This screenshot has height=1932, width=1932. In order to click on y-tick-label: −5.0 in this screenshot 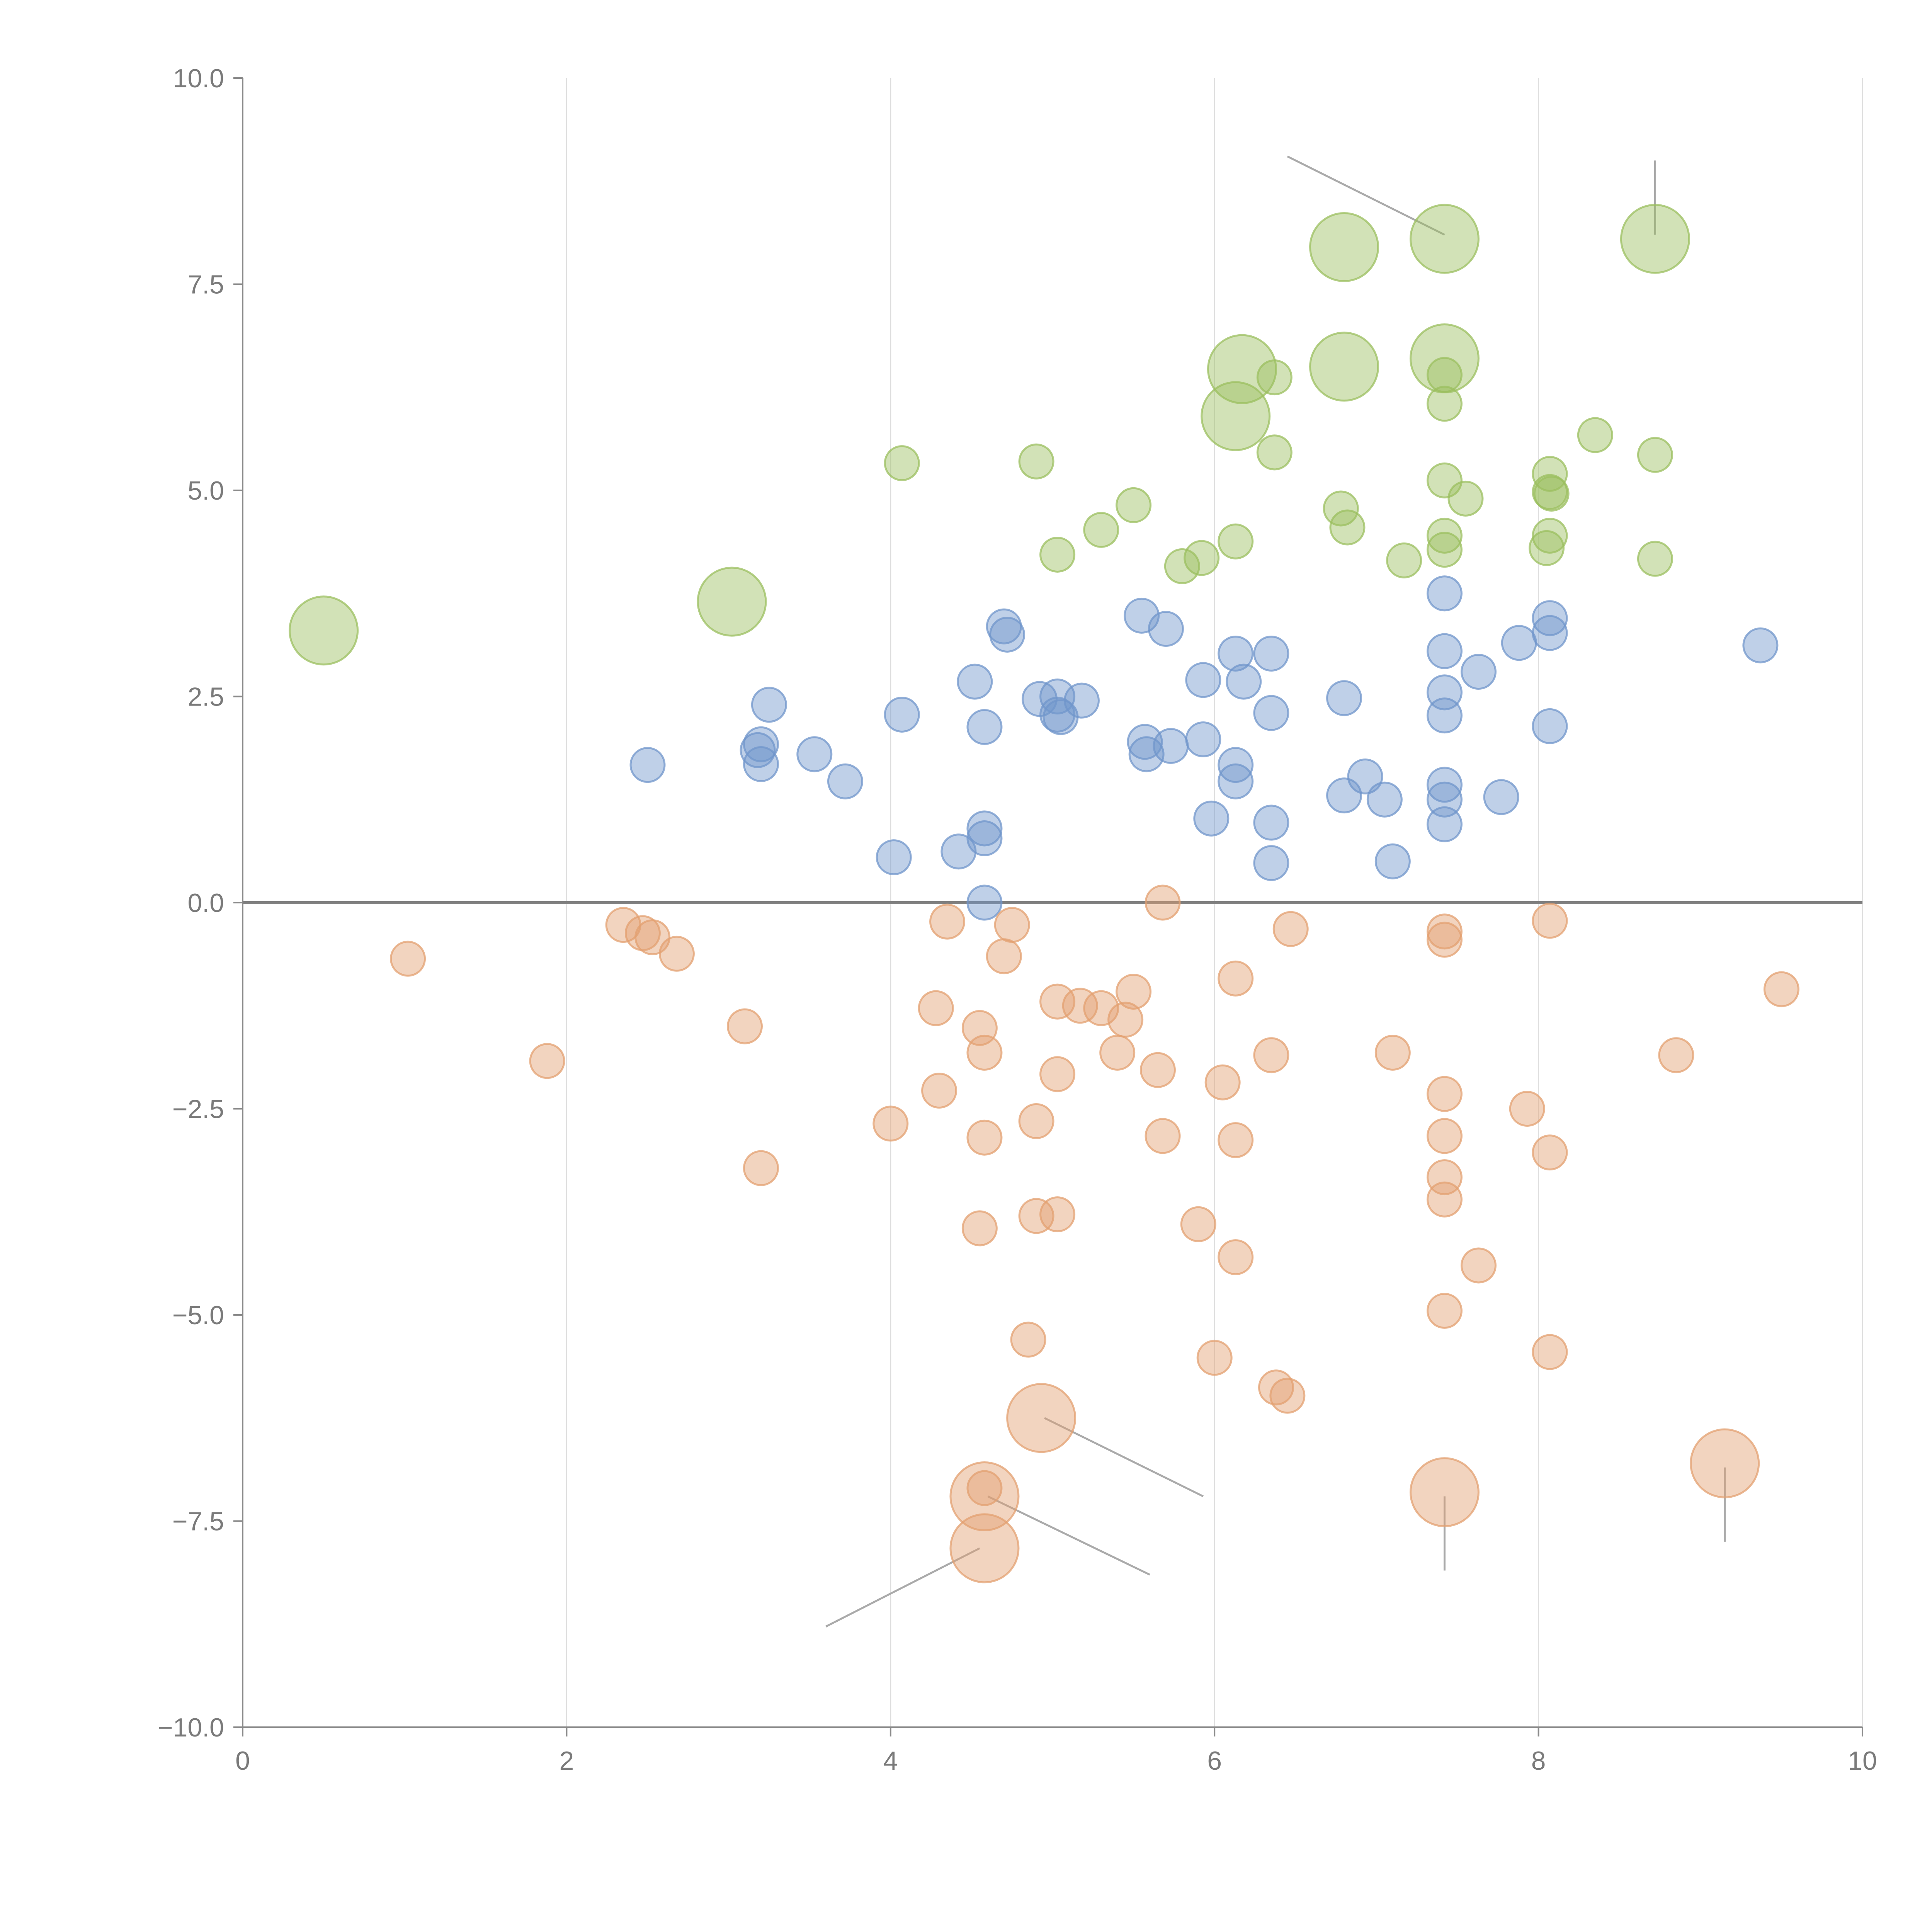, I will do `click(198, 1315)`.